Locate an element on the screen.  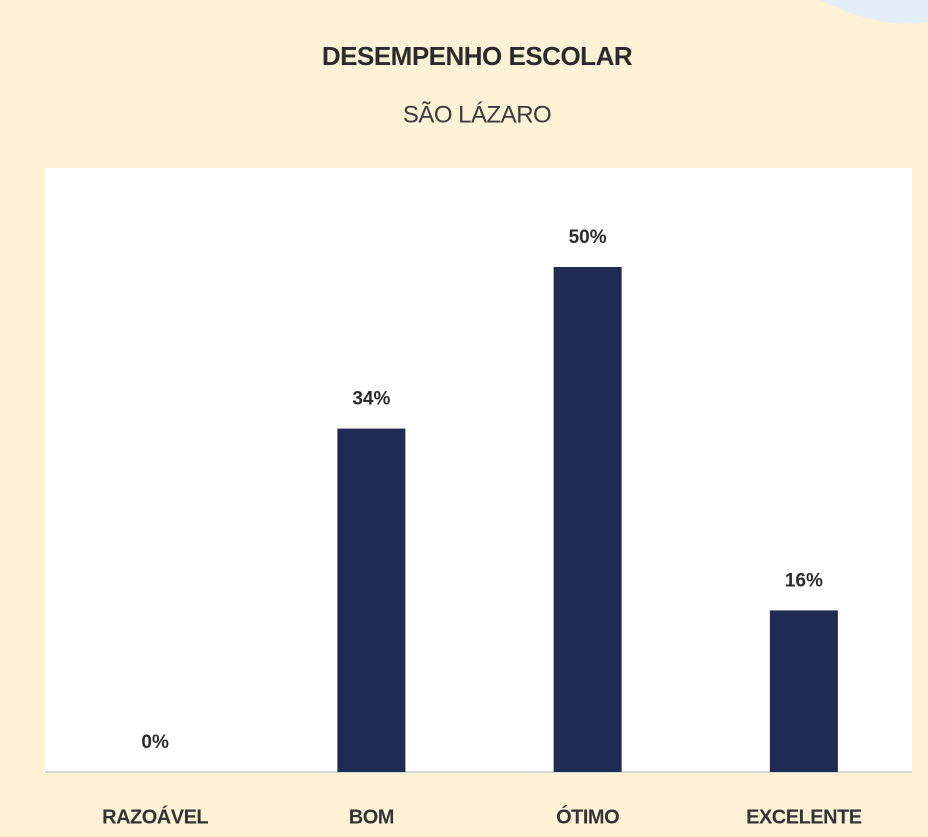
value-label: 16% is located at coordinates (804, 580).